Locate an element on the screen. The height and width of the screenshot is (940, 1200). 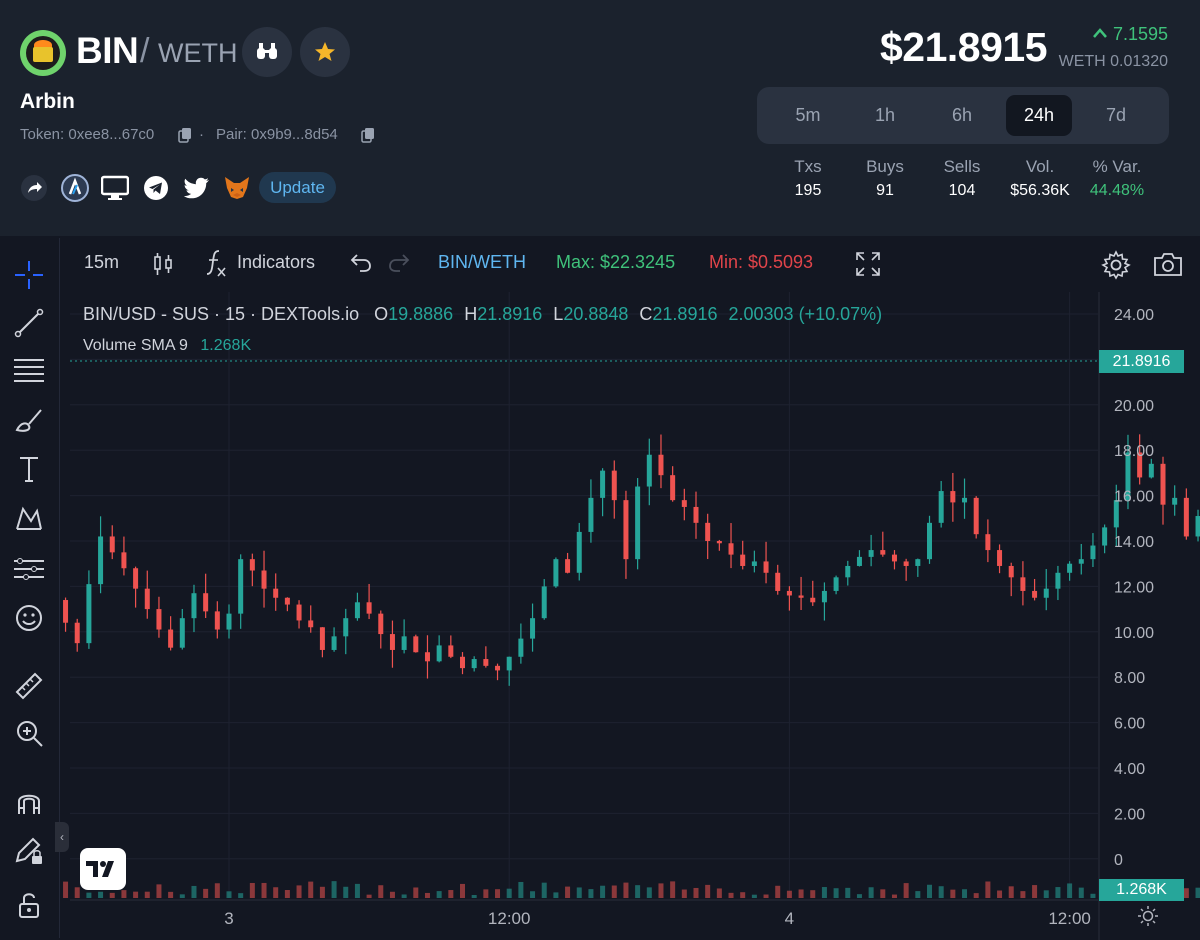
sun-core is located at coordinates (1148, 916).